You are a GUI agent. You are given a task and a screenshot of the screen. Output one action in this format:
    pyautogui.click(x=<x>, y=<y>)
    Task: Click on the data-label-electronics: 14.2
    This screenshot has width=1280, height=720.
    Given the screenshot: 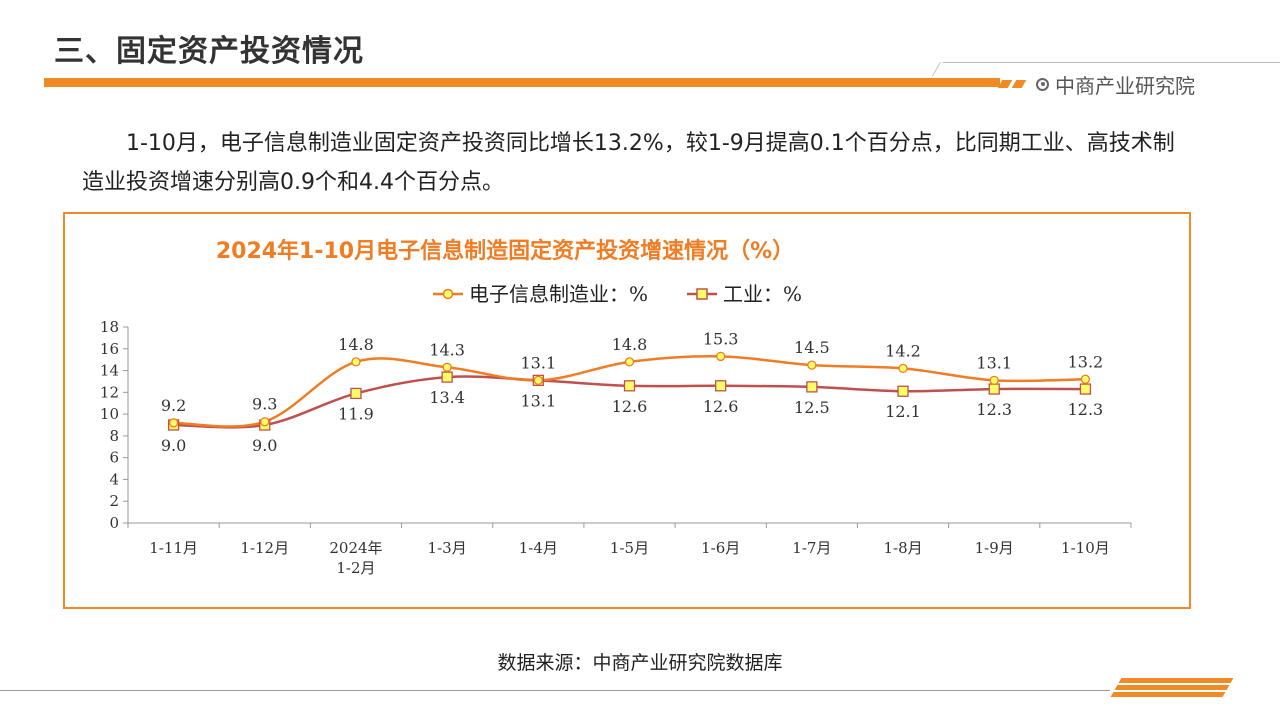 What is the action you would take?
    pyautogui.click(x=903, y=350)
    